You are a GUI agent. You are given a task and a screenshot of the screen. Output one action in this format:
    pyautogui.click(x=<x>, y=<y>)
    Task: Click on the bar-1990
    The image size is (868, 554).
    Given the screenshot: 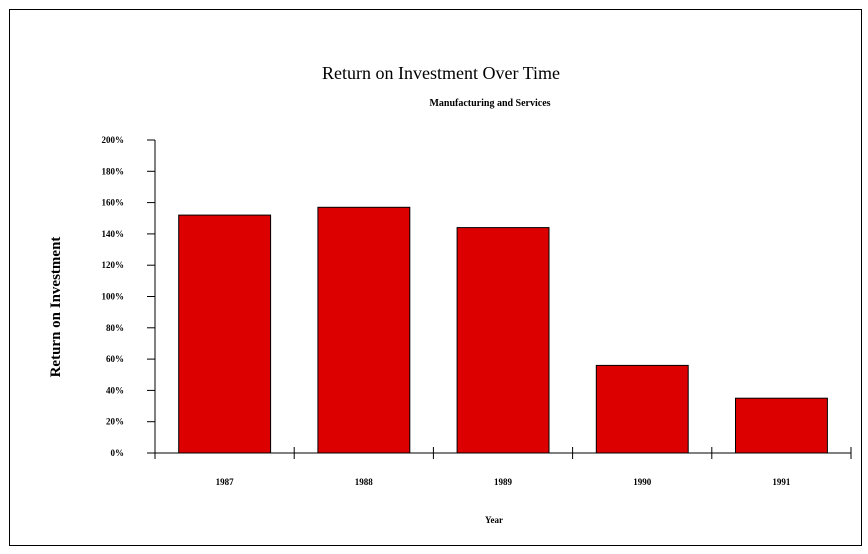 What is the action you would take?
    pyautogui.click(x=642, y=409)
    